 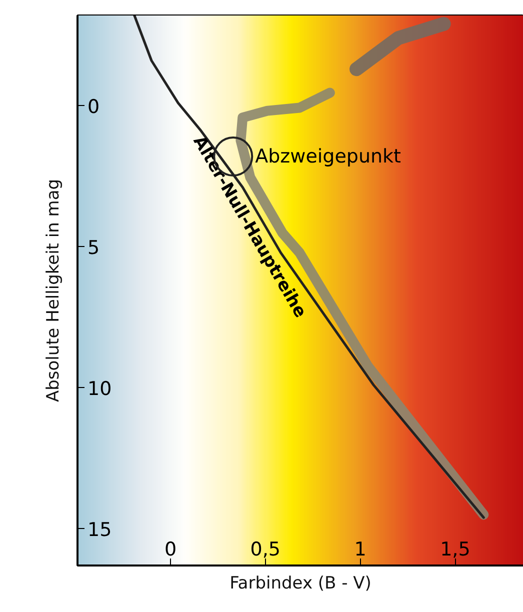 I want to click on y-axis-title: Absolute Helligkeit in mag, so click(x=54, y=290).